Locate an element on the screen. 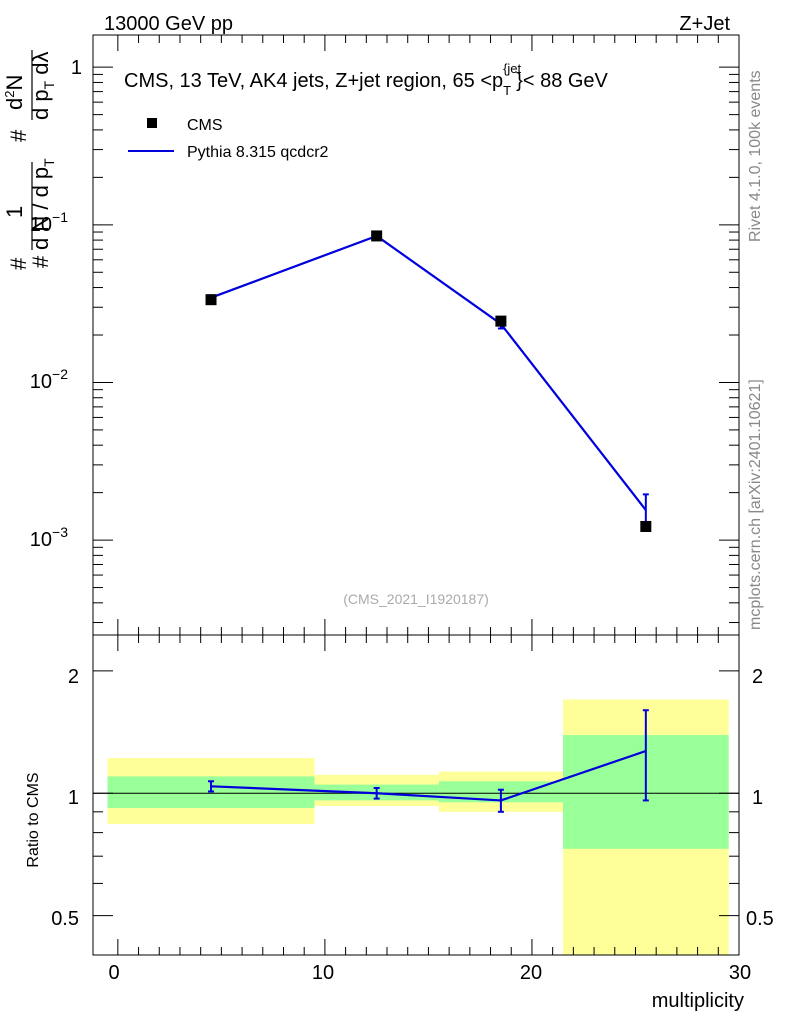 This screenshot has height=1024, width=786. mcplots-label: mcplots.cern.ch [arXiv:2401.10621] is located at coordinates (755, 504).